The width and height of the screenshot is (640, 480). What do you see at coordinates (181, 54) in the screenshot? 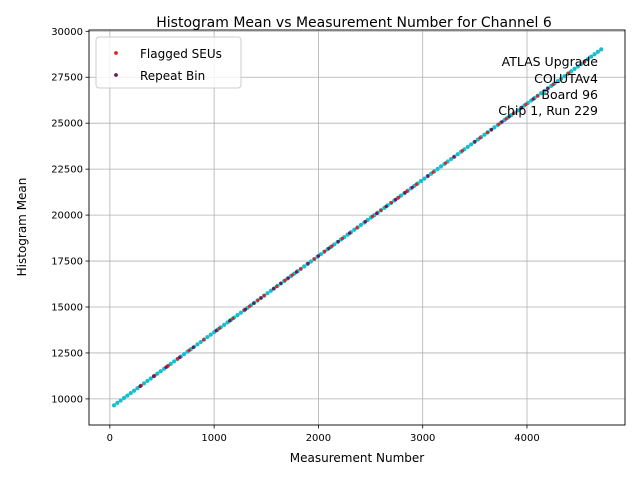
I see `legend-label-flagged-seus: Flagged SEUs` at bounding box center [181, 54].